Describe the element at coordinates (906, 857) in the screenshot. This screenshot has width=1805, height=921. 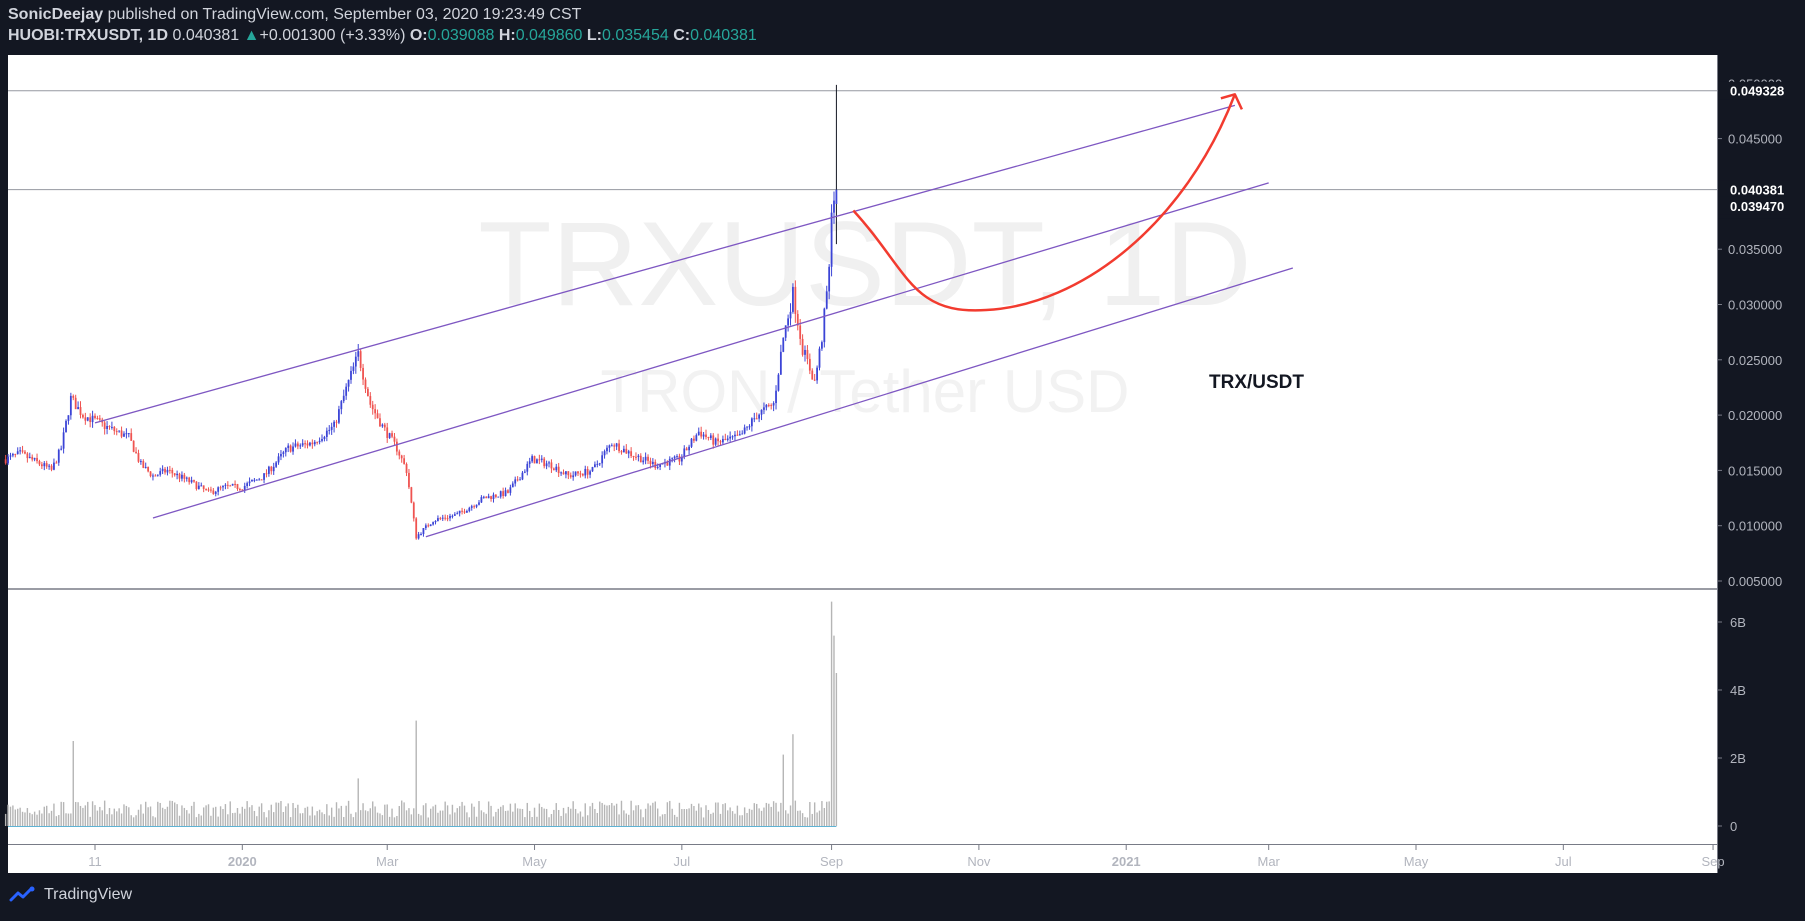
I see `time-axis: 11 2020 Mar May Jul Sep Nov 2021 Mar May Jul Sep` at that location.